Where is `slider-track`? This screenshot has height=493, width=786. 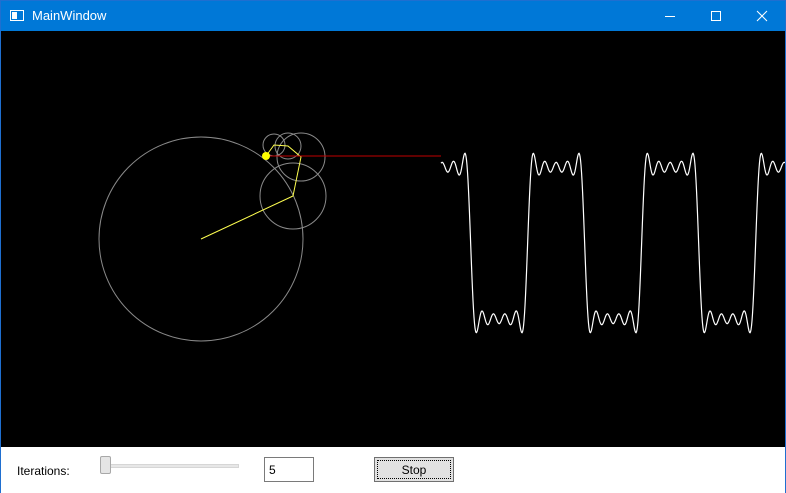
slider-track is located at coordinates (170, 466).